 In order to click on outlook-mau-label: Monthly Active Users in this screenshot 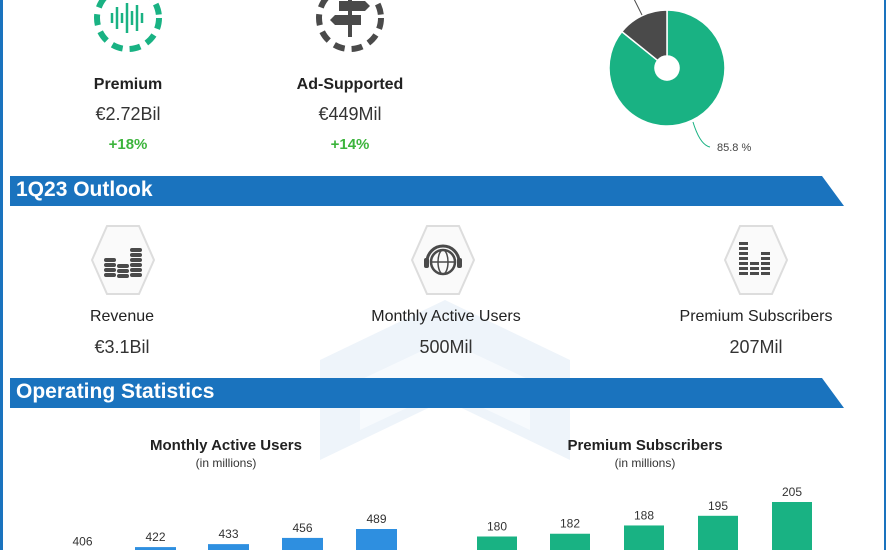, I will do `click(446, 316)`.